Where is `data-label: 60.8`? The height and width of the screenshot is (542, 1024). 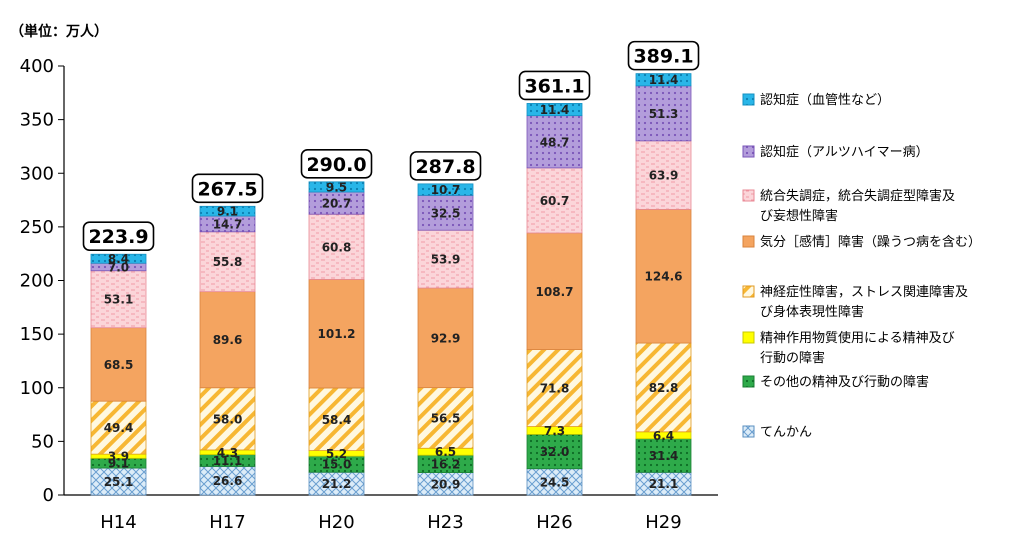 data-label: 60.8 is located at coordinates (337, 247).